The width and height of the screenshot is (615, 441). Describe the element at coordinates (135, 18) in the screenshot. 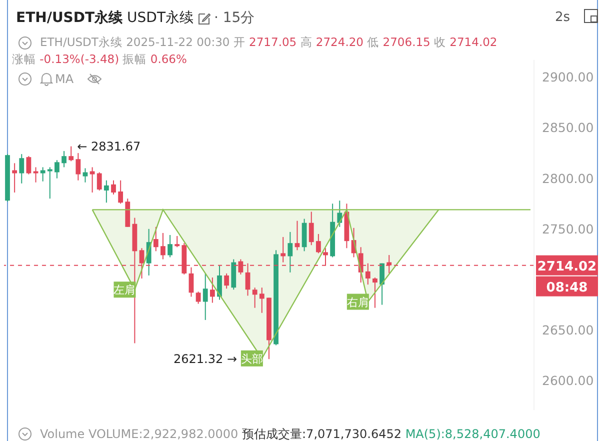

I see `chart-title: ETH/USDT永续 USDT永续 · 15分` at that location.